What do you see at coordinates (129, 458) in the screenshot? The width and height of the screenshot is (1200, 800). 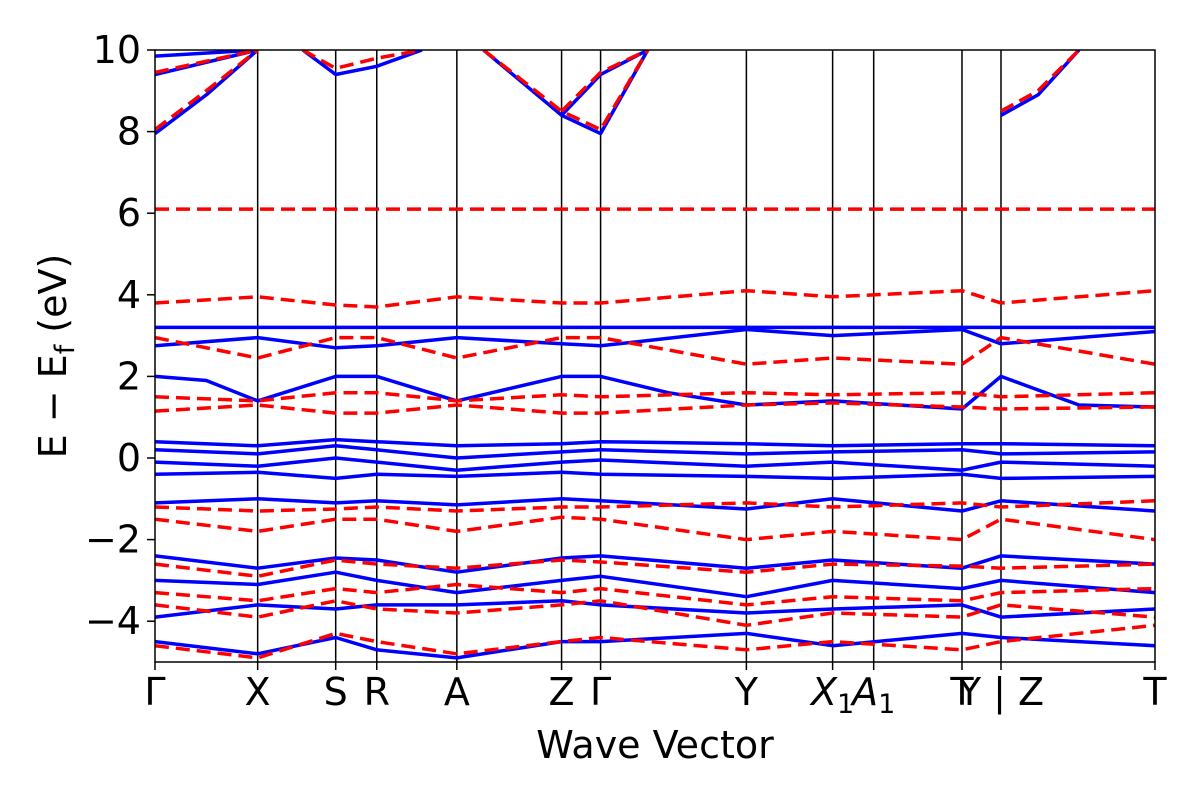 I see `y-tick-label: 0` at bounding box center [129, 458].